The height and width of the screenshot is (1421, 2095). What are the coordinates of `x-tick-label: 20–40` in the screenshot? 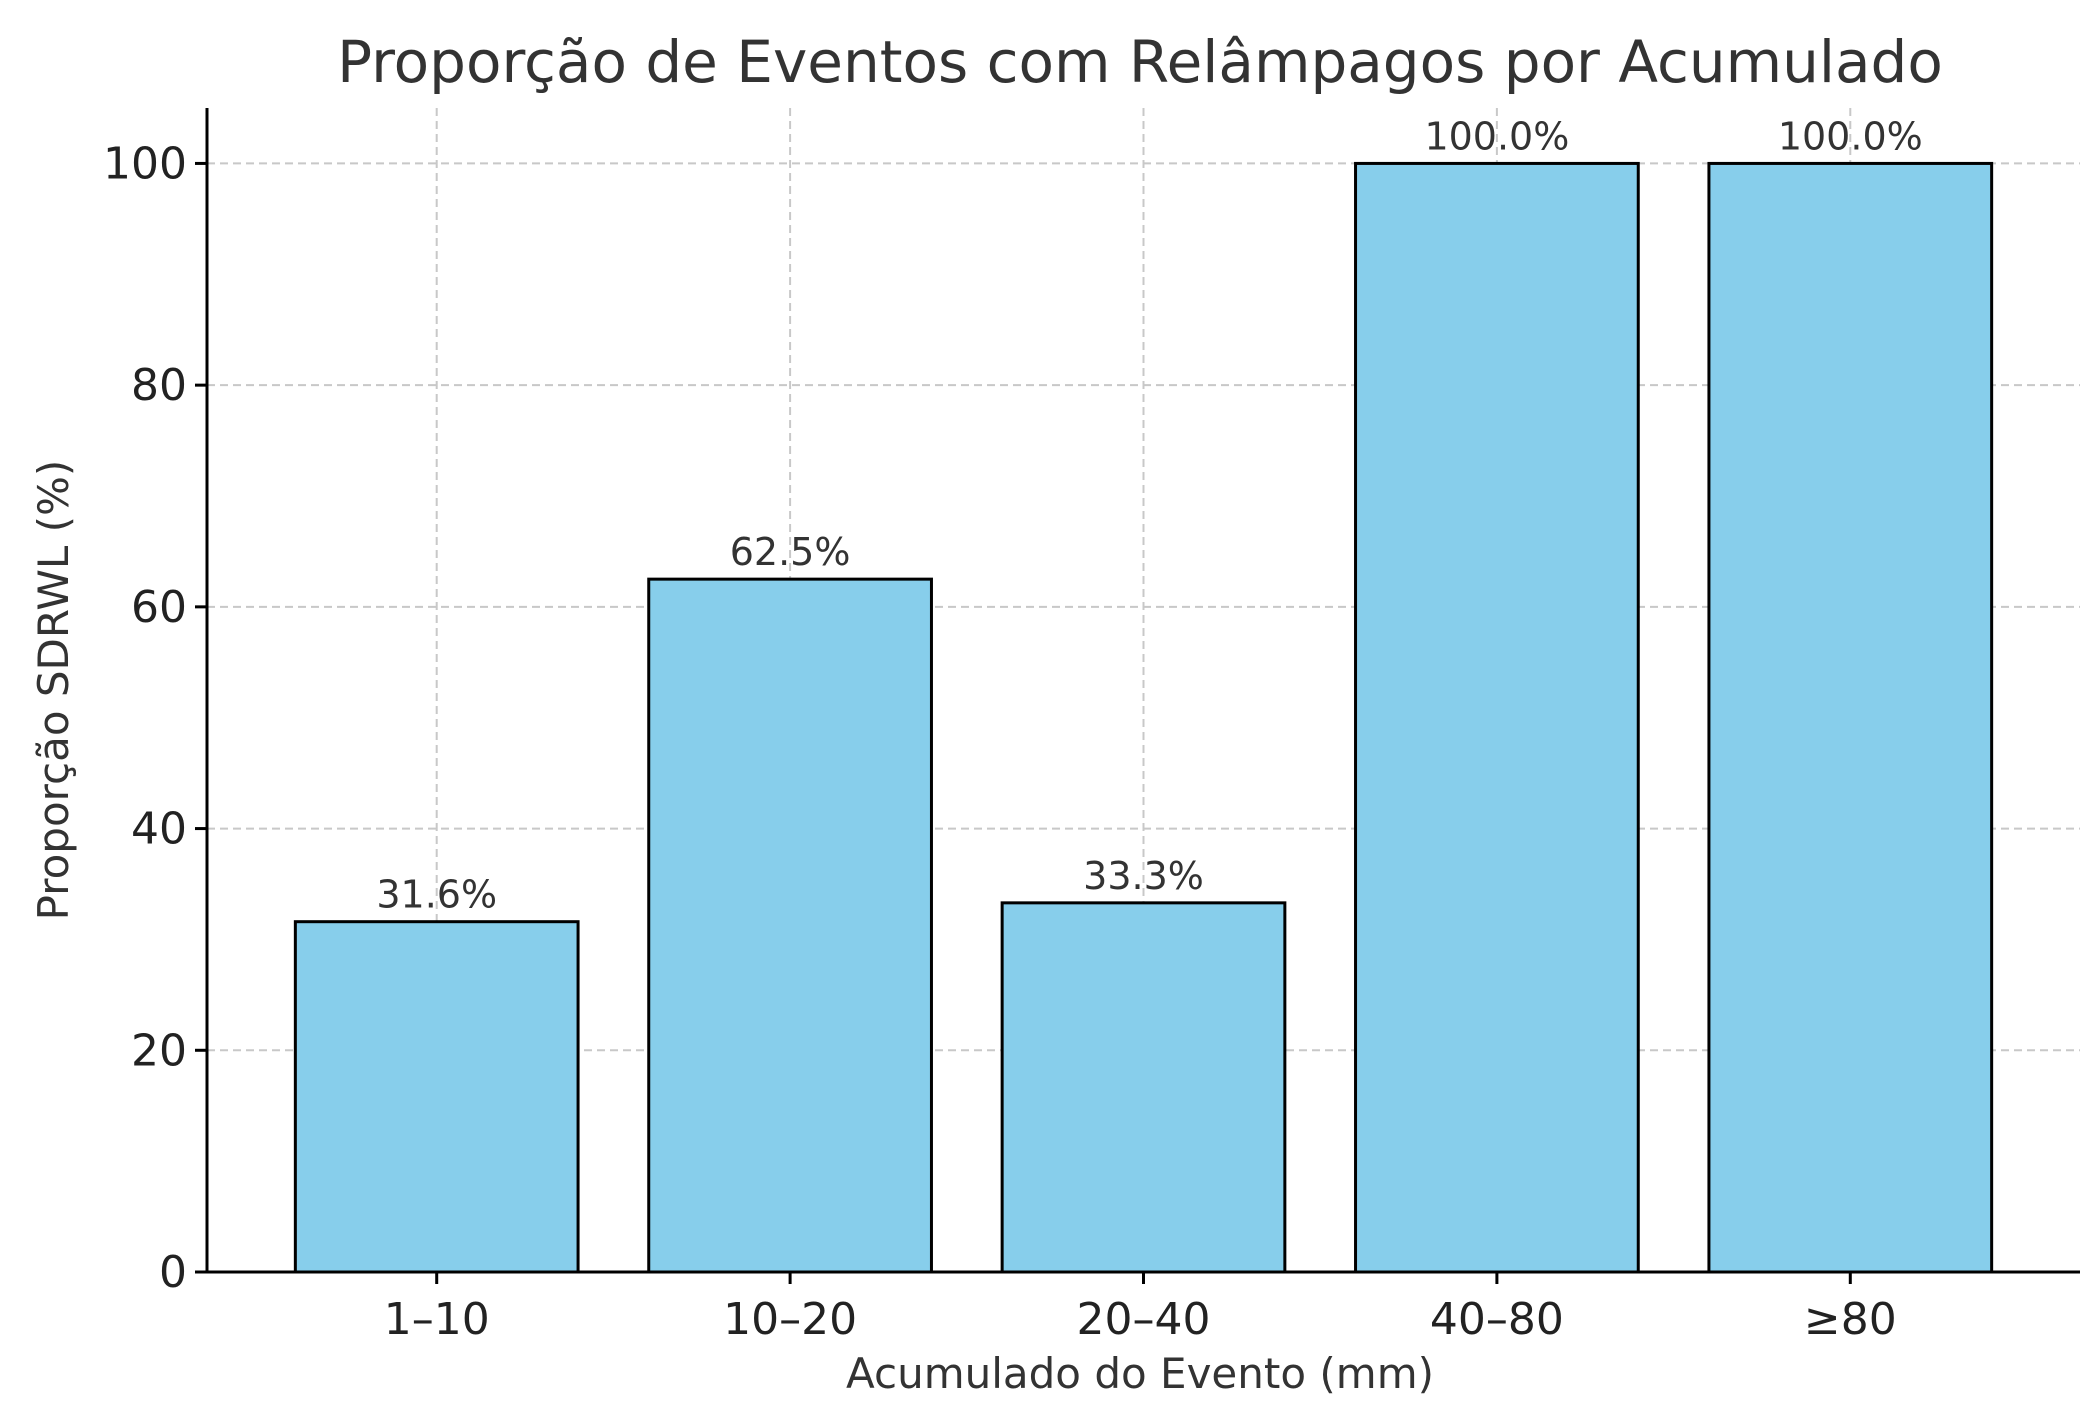 It's located at (1144, 1319).